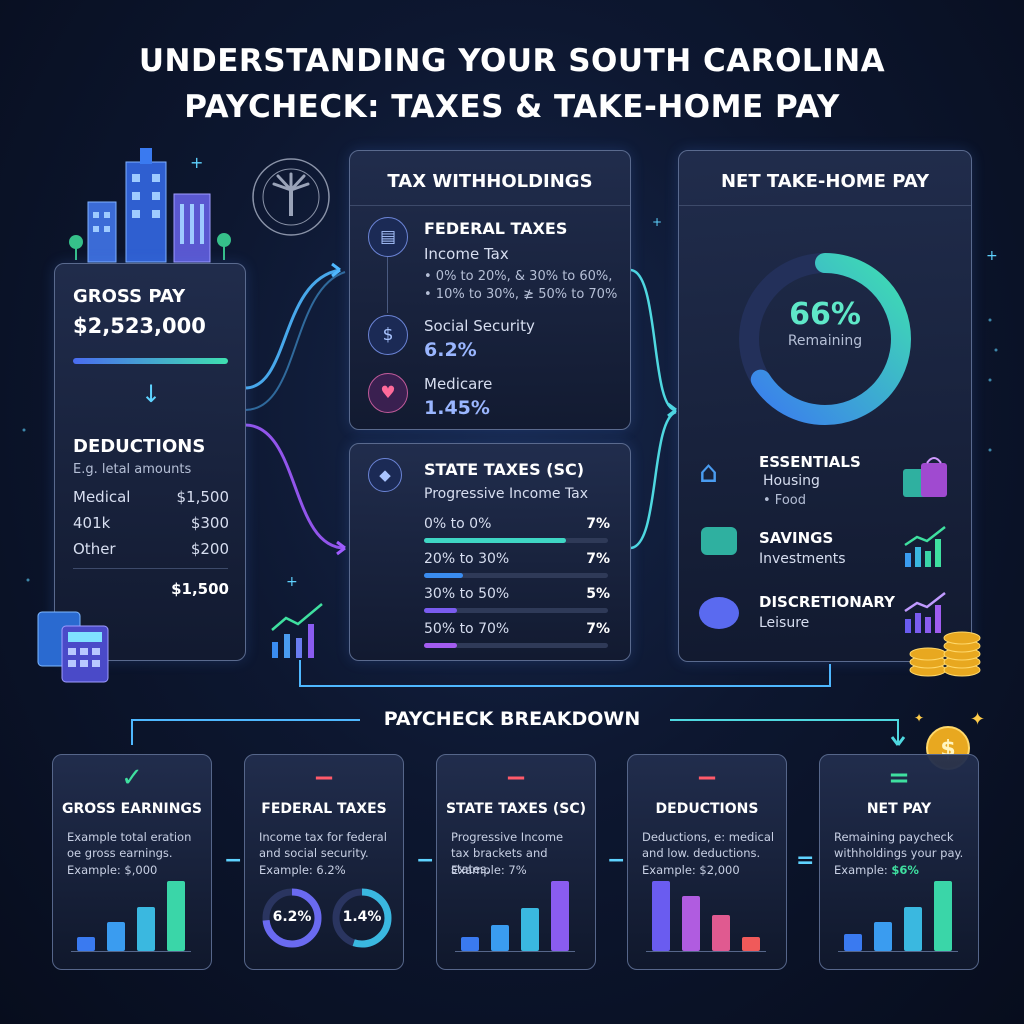  What do you see at coordinates (504, 469) in the screenshot?
I see `state-taxes-title: STATE TAXES (SC)` at bounding box center [504, 469].